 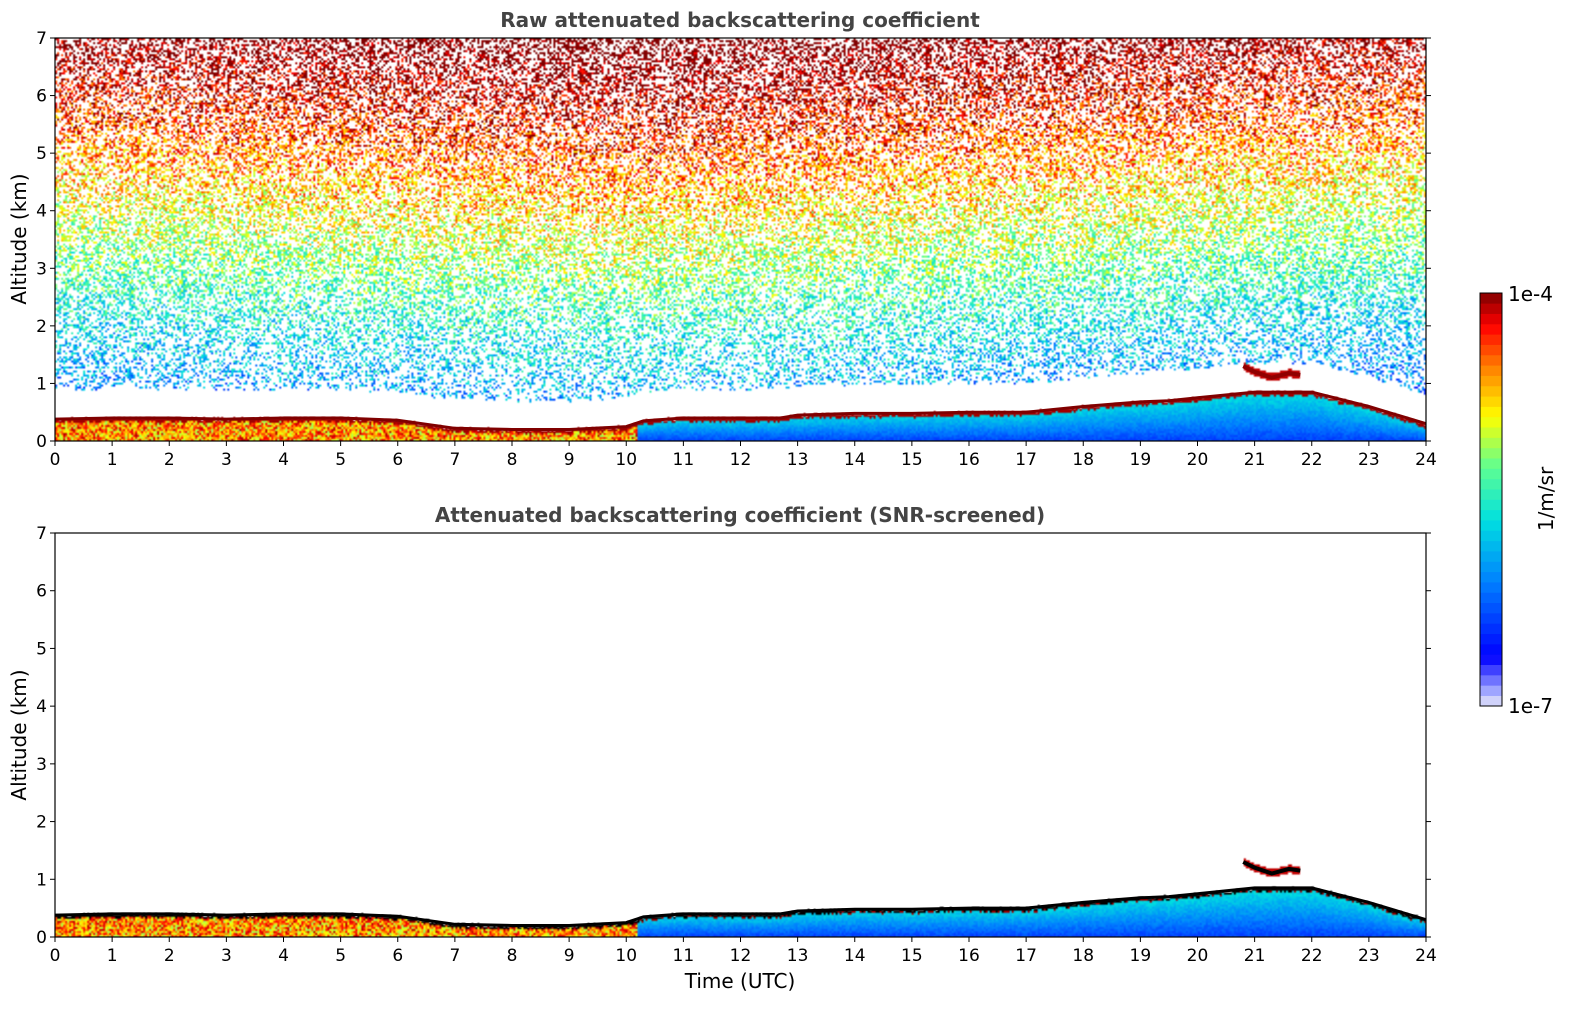 I want to click on top-x-tick-label: 24, so click(x=1426, y=460).